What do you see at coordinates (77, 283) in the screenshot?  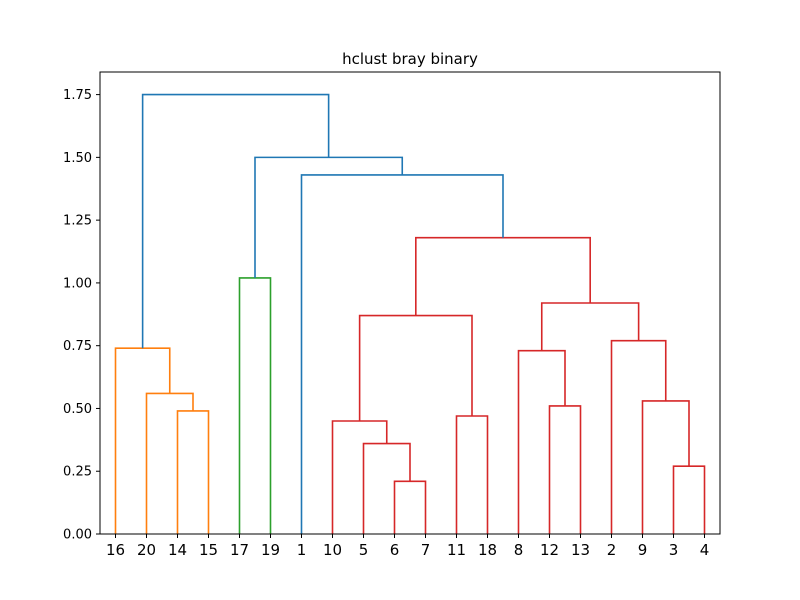 I see `y-tick-label: 1.00` at bounding box center [77, 283].